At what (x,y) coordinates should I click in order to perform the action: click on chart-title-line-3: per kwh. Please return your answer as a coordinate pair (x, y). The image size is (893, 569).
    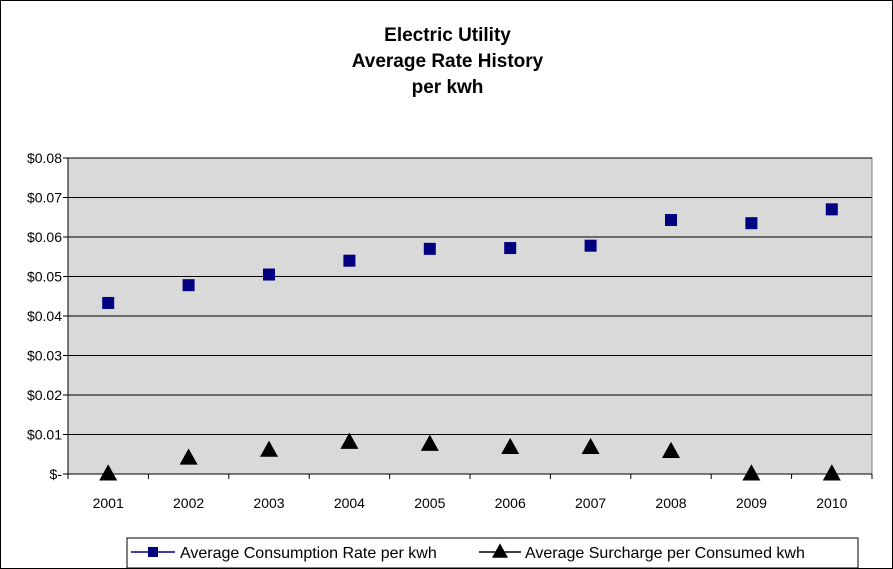
    Looking at the image, I should click on (447, 87).